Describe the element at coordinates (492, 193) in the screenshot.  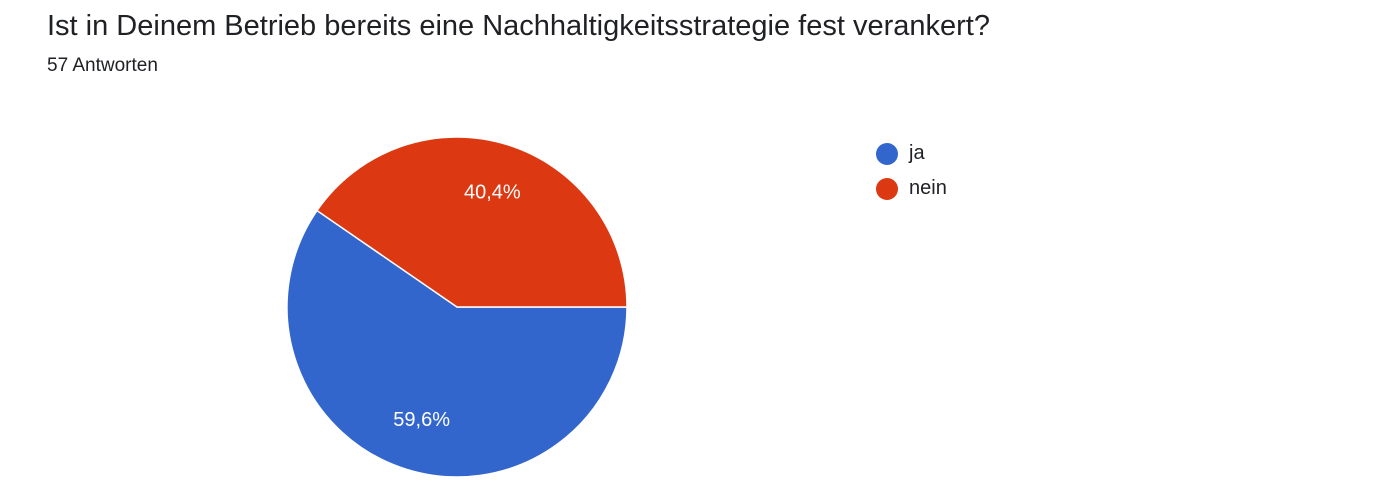
I see `slice-label-nein: 40,4%` at that location.